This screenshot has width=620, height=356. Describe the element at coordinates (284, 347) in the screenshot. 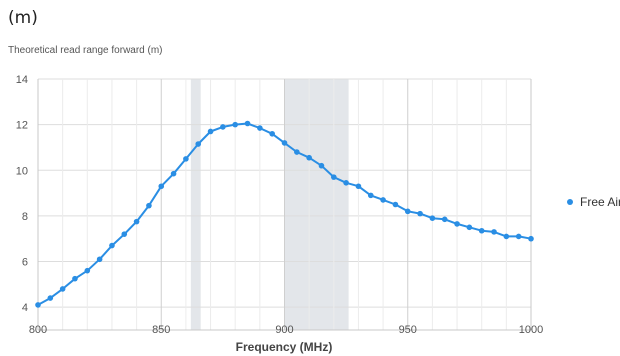

I see `x-axis-label: Frequency (MHz)` at that location.